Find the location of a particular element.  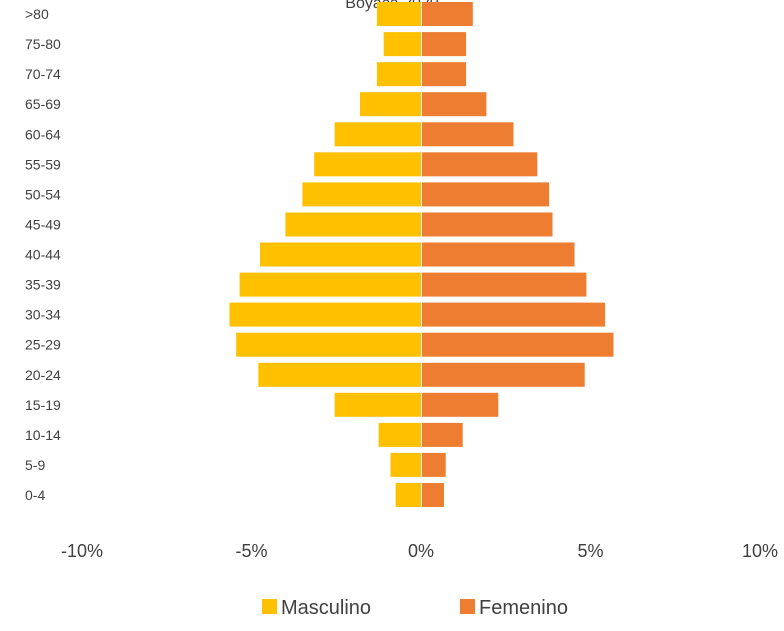

y-tick-label: 70-74 is located at coordinates (43, 74).